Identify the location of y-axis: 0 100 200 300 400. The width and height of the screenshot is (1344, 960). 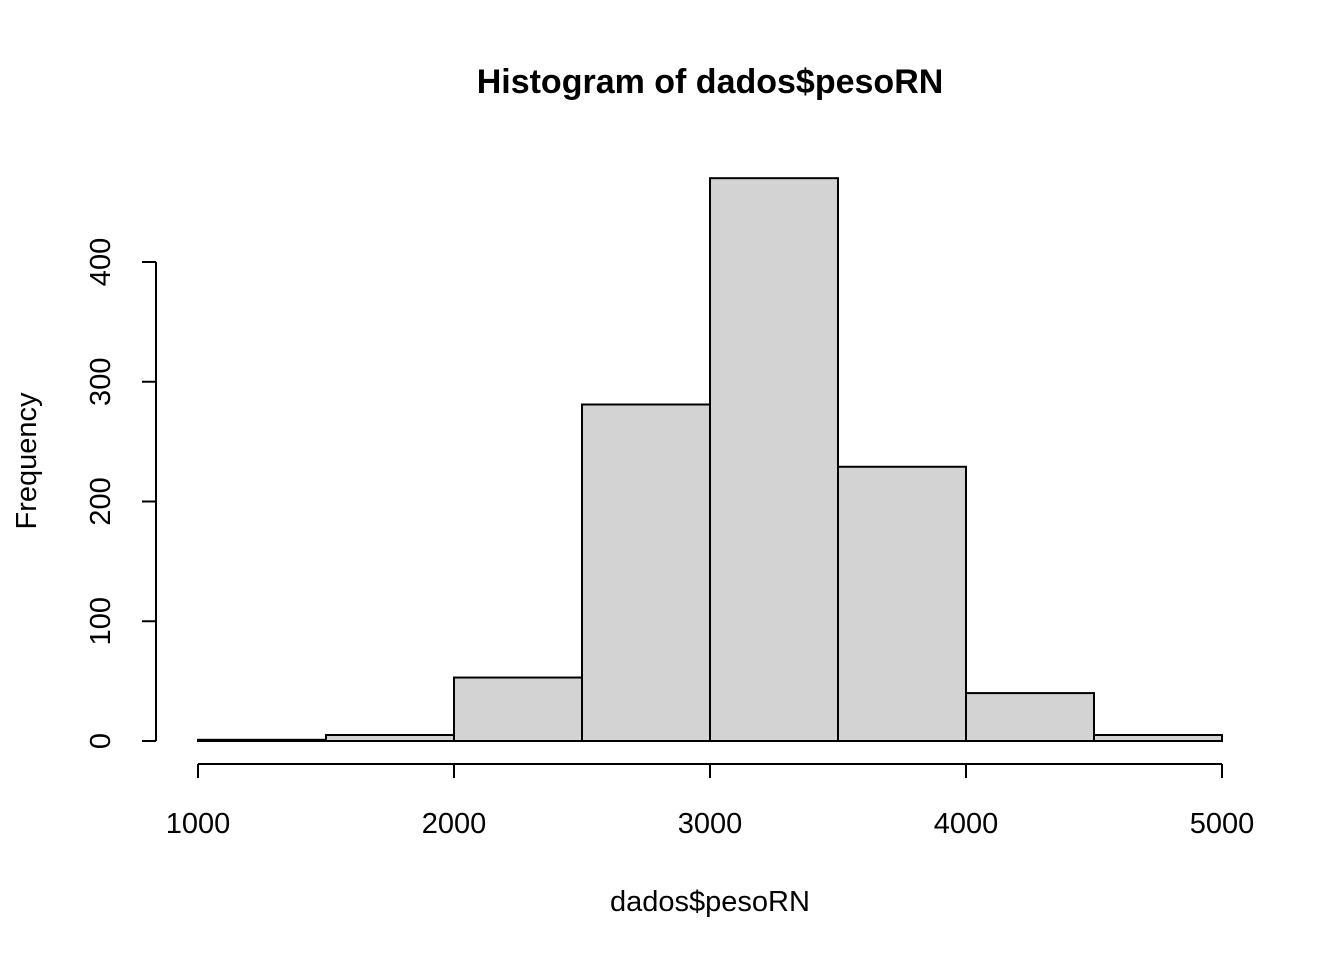
(121, 493).